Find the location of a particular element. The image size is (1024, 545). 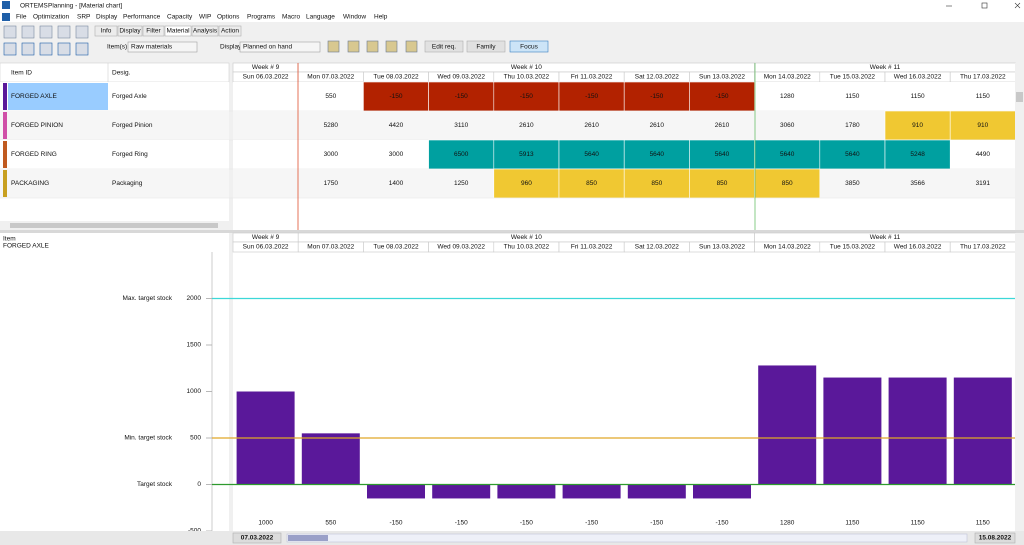

tab-label: Material is located at coordinates (178, 31).